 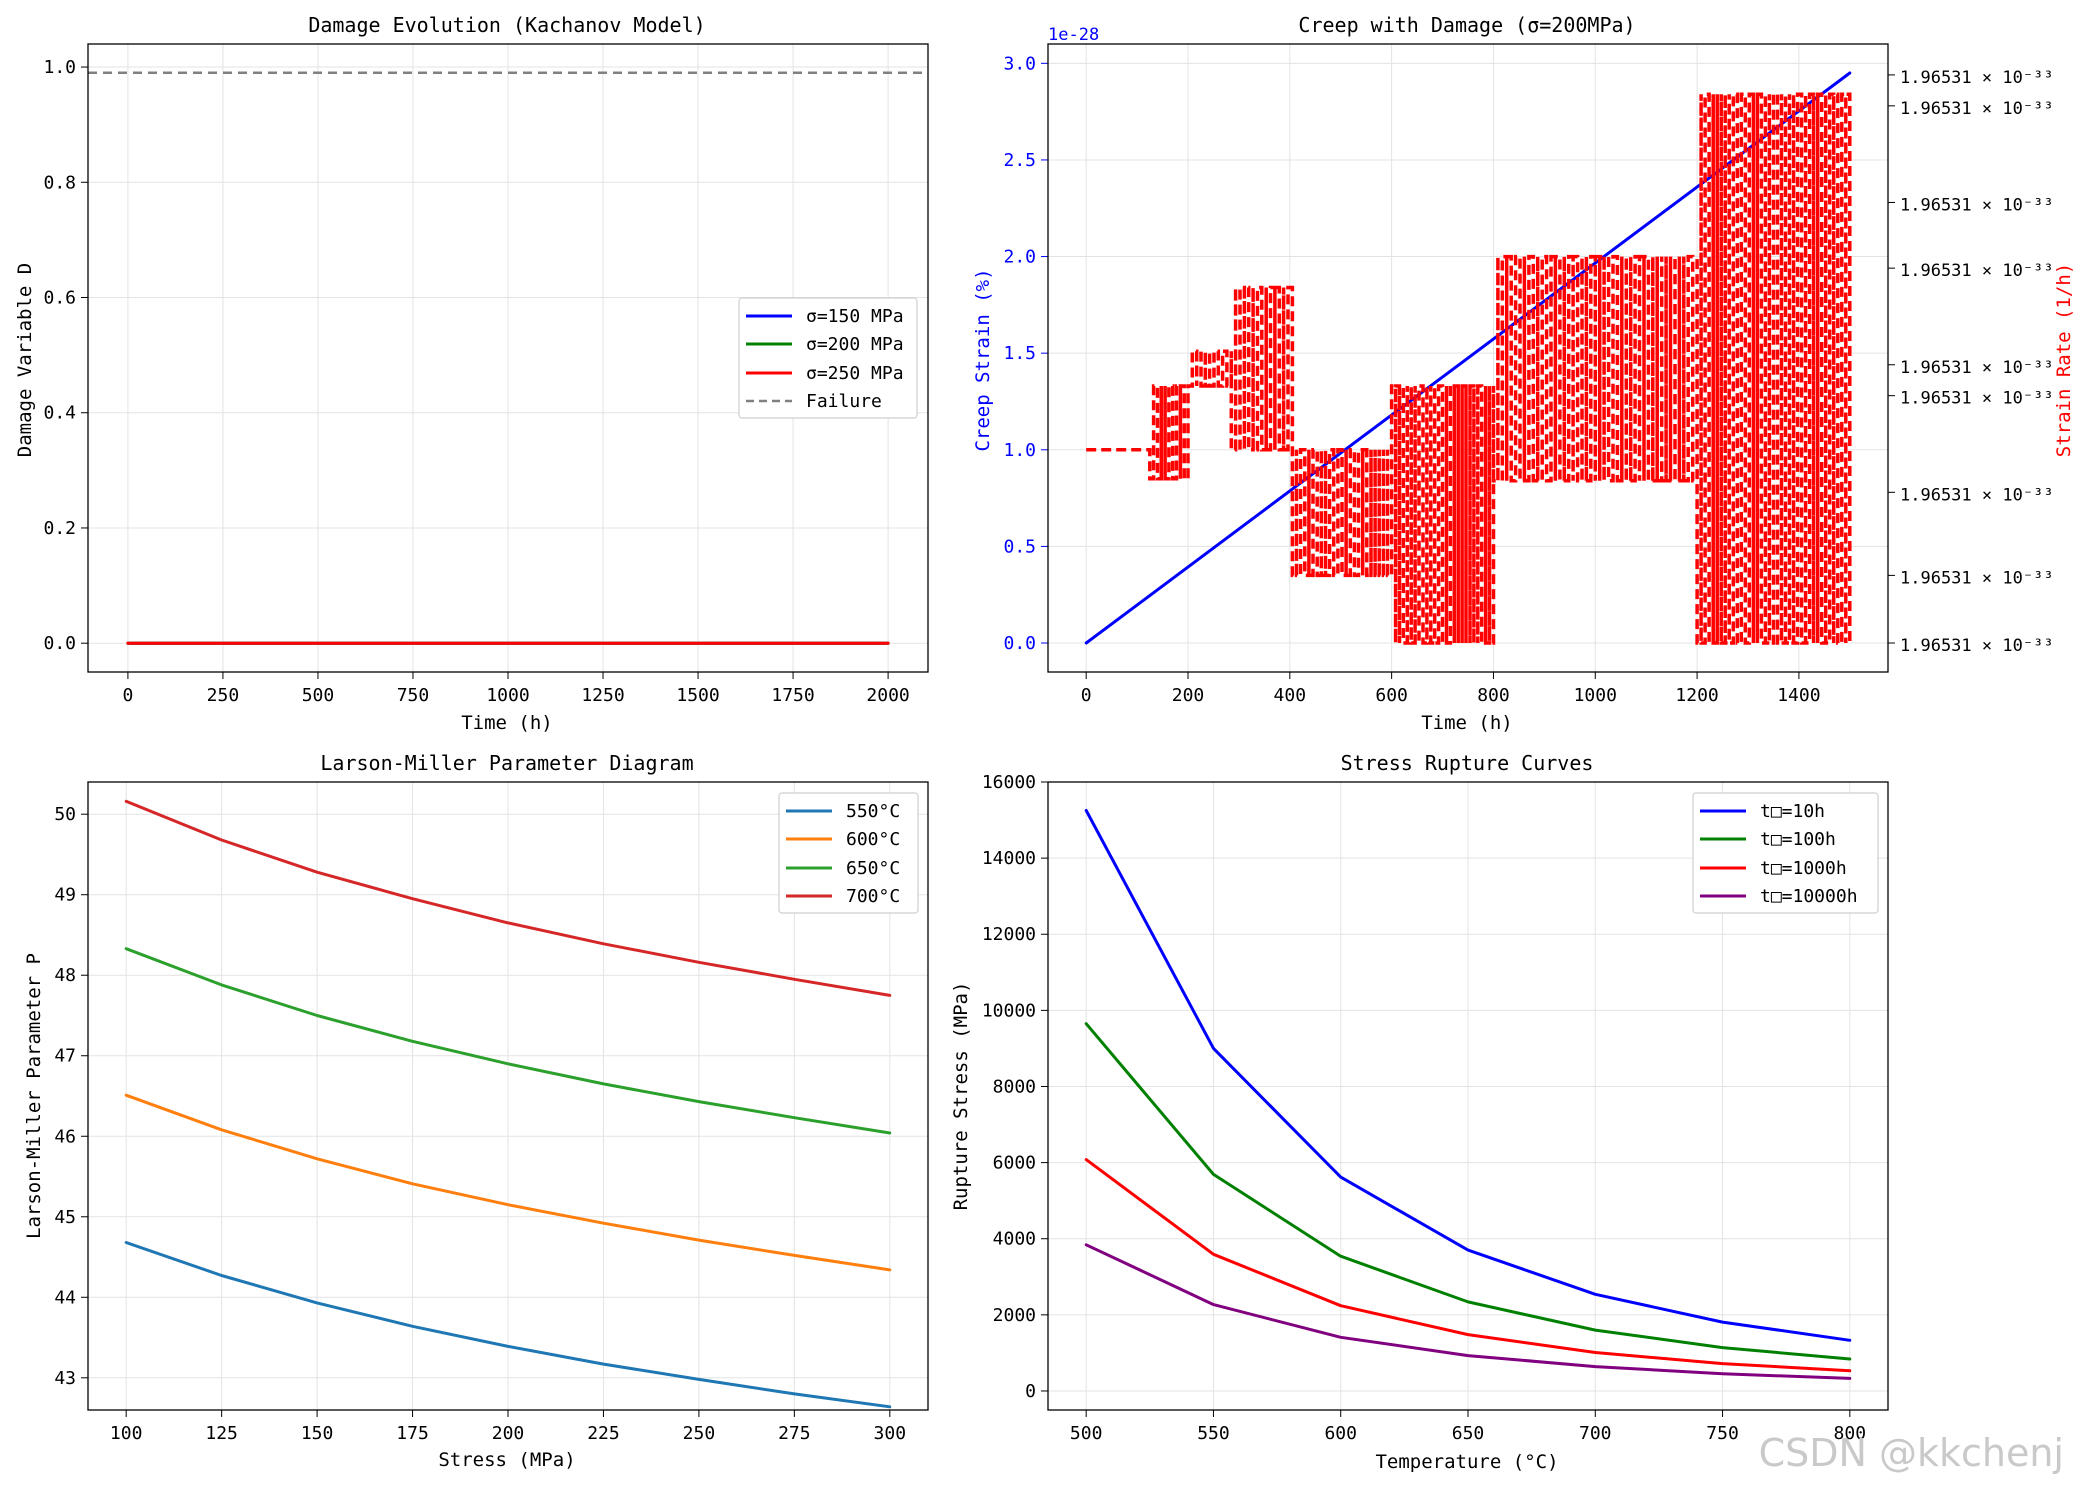 I want to click on y-tick-label: 10000, so click(x=1009, y=1010).